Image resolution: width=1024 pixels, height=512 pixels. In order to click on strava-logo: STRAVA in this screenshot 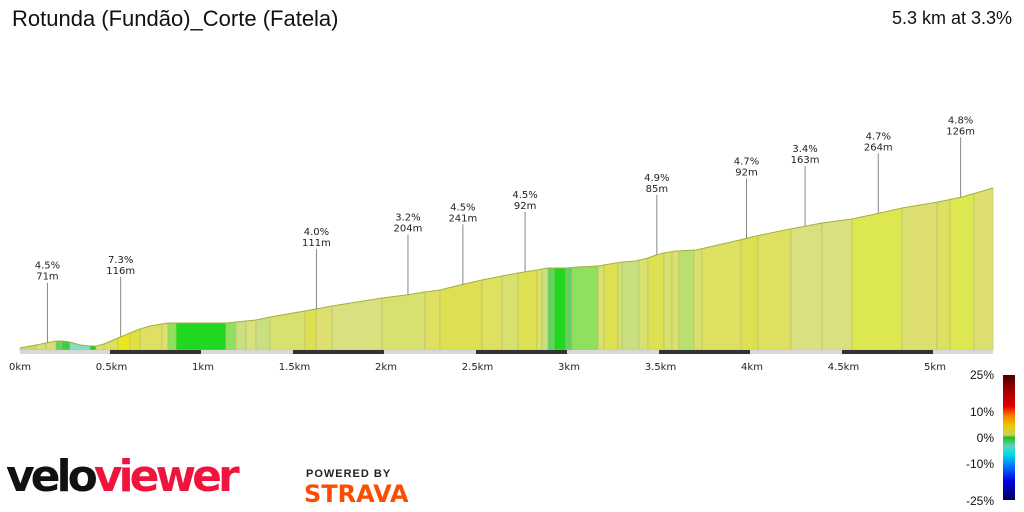, I will do `click(356, 494)`.